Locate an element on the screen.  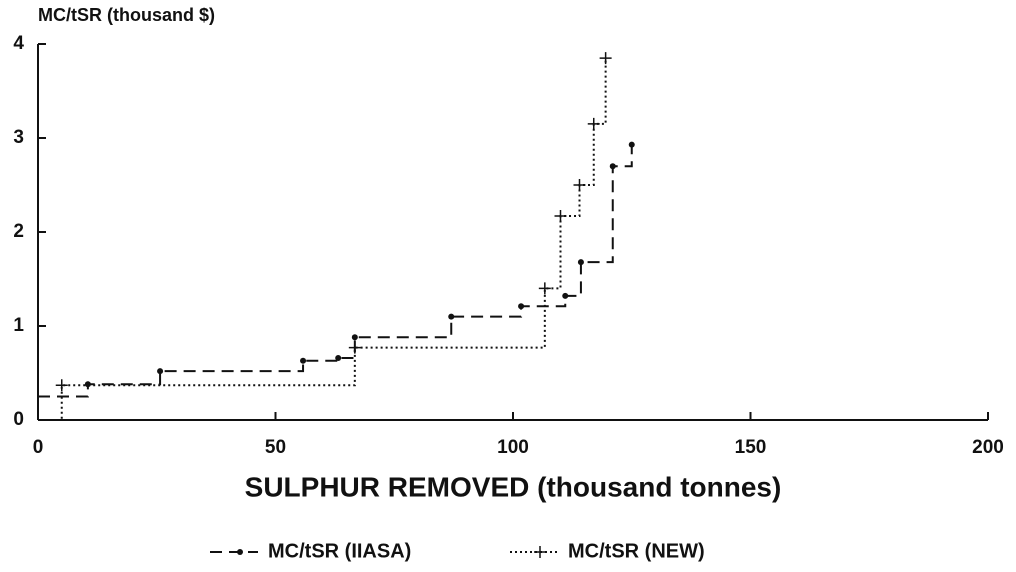
y-tick-label: 0 is located at coordinates (18, 419).